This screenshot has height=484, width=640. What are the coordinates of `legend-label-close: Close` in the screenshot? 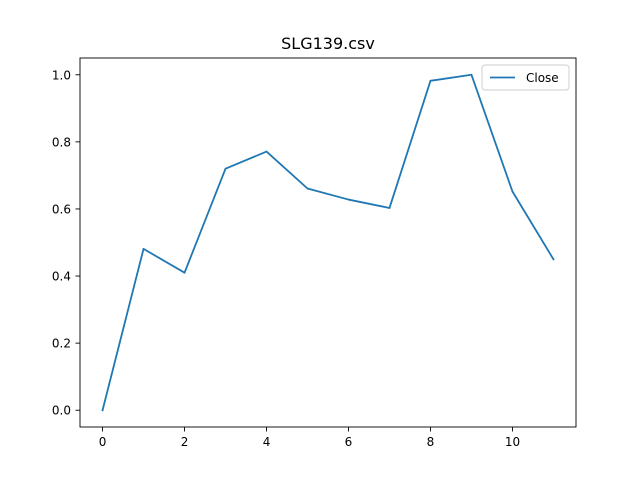 It's located at (542, 78).